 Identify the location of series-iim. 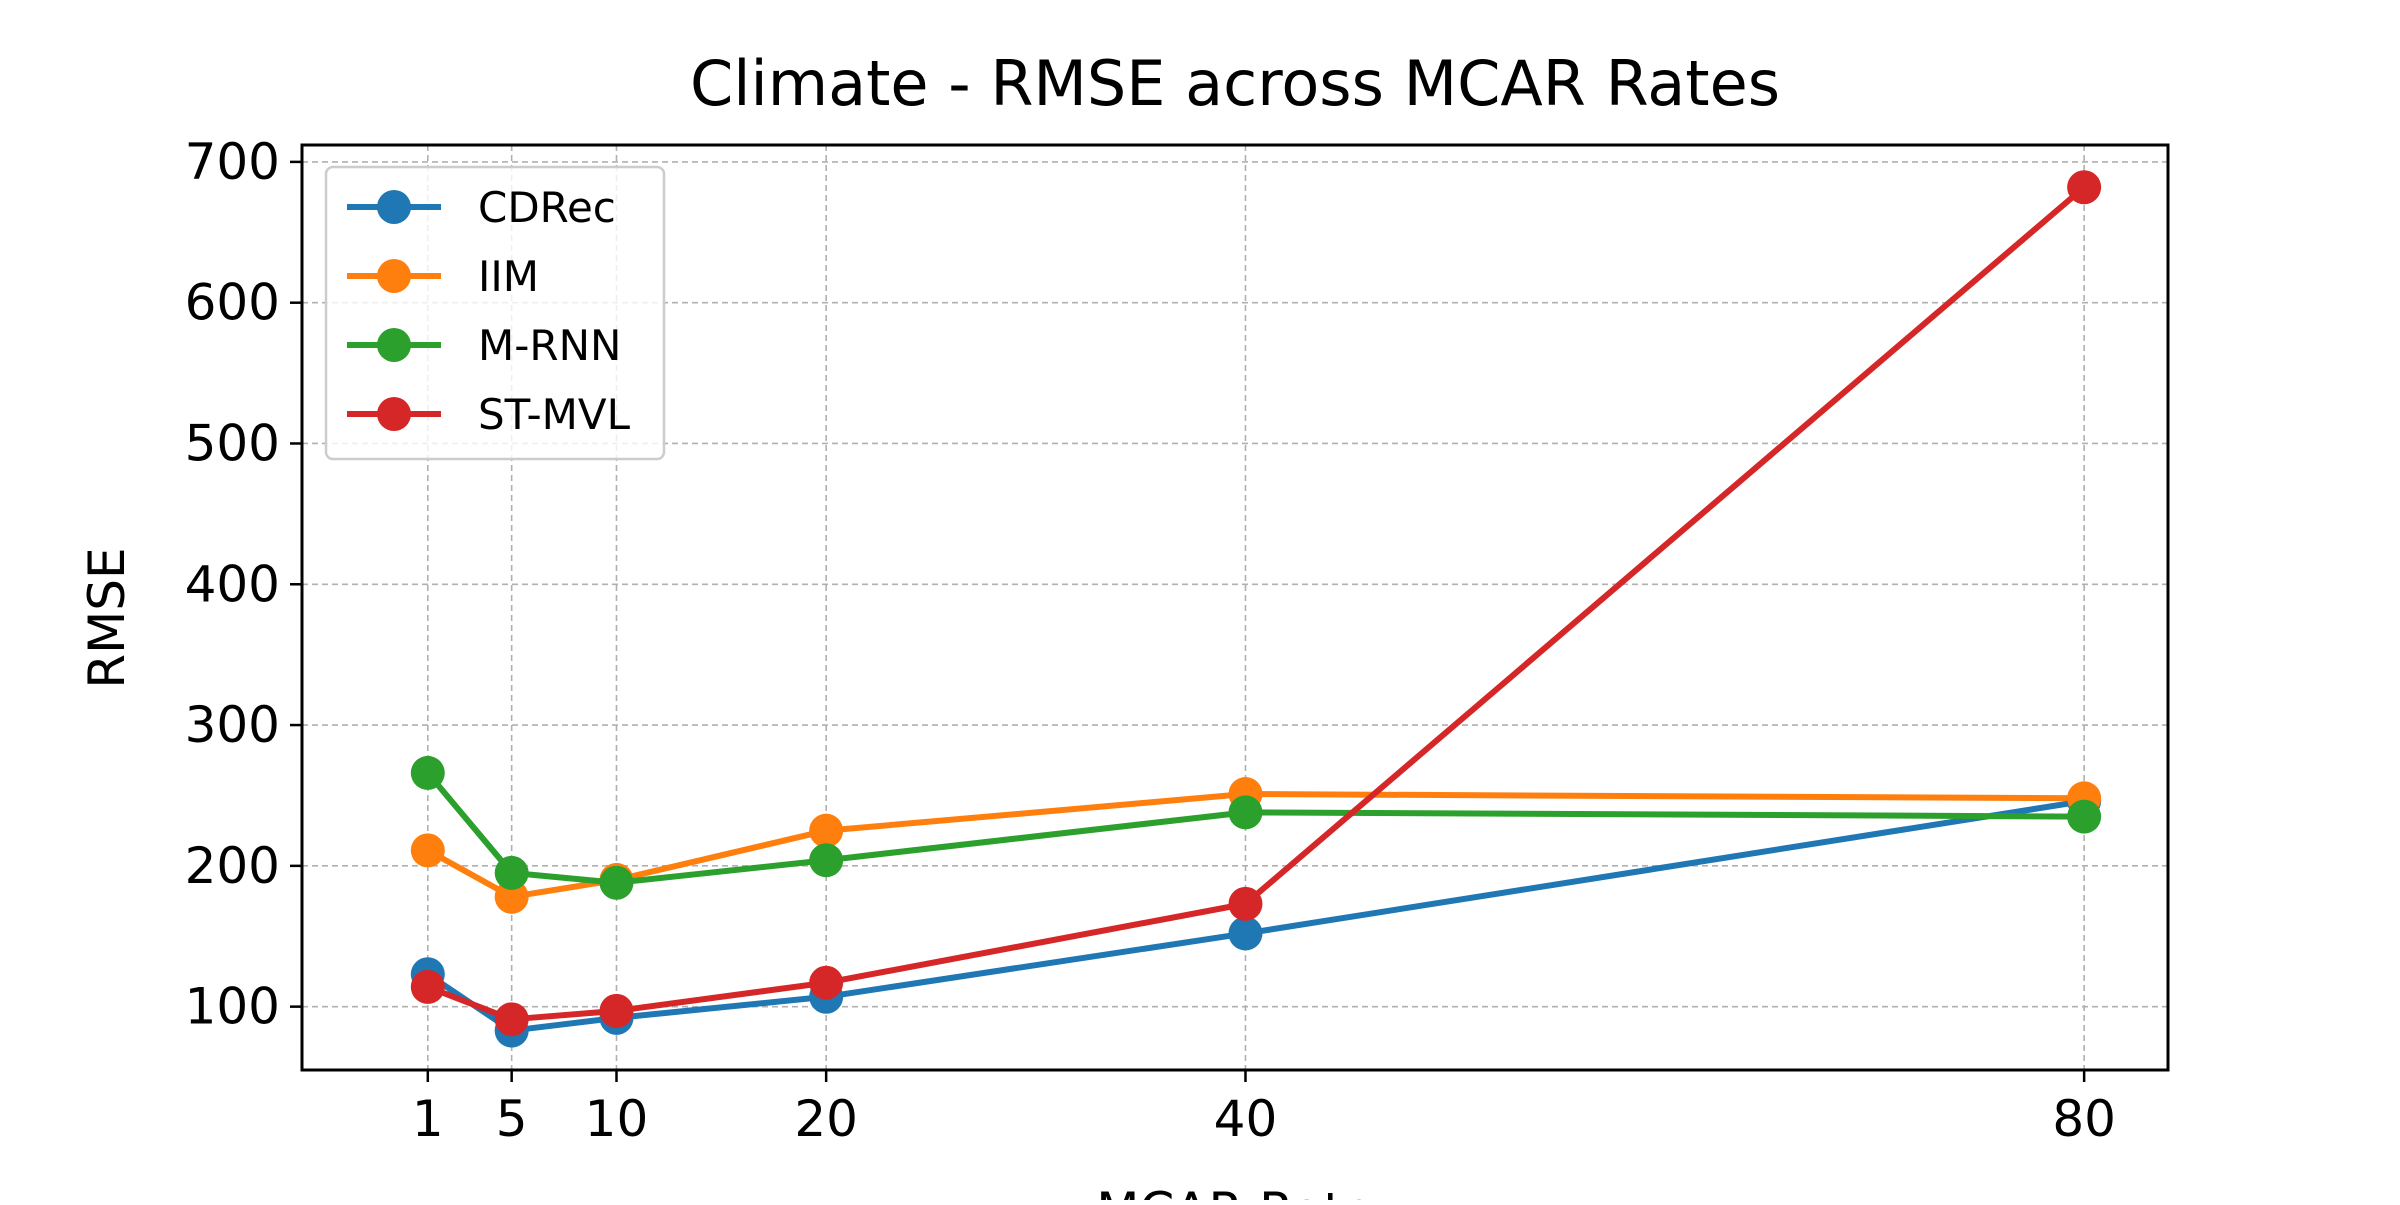
(1256, 845).